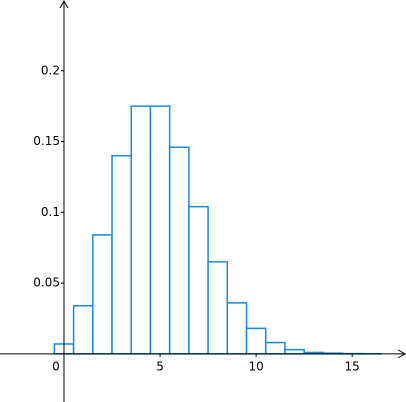  I want to click on y-tick-label: 0.15, so click(46, 141).